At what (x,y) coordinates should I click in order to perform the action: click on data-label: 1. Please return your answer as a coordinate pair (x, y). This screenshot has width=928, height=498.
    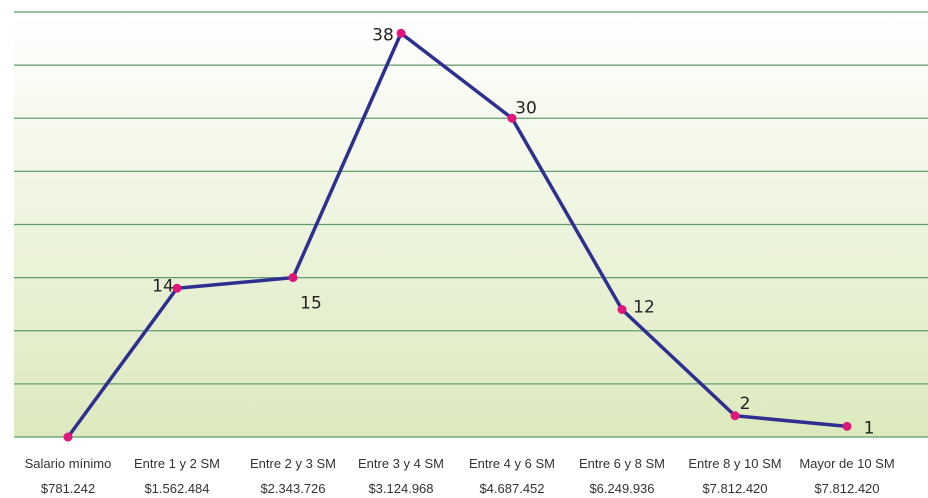
    Looking at the image, I should click on (869, 428).